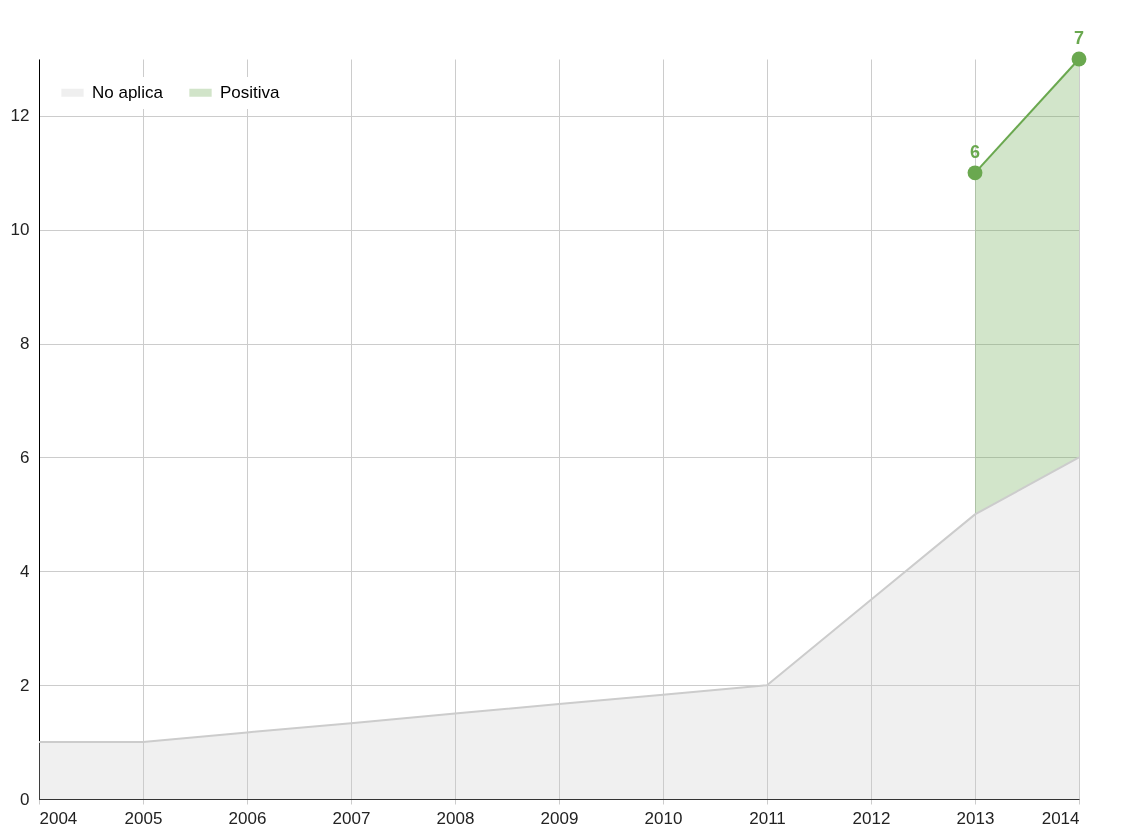 The height and width of the screenshot is (838, 1140). What do you see at coordinates (1060, 818) in the screenshot?
I see `x-tick-label: 2014` at bounding box center [1060, 818].